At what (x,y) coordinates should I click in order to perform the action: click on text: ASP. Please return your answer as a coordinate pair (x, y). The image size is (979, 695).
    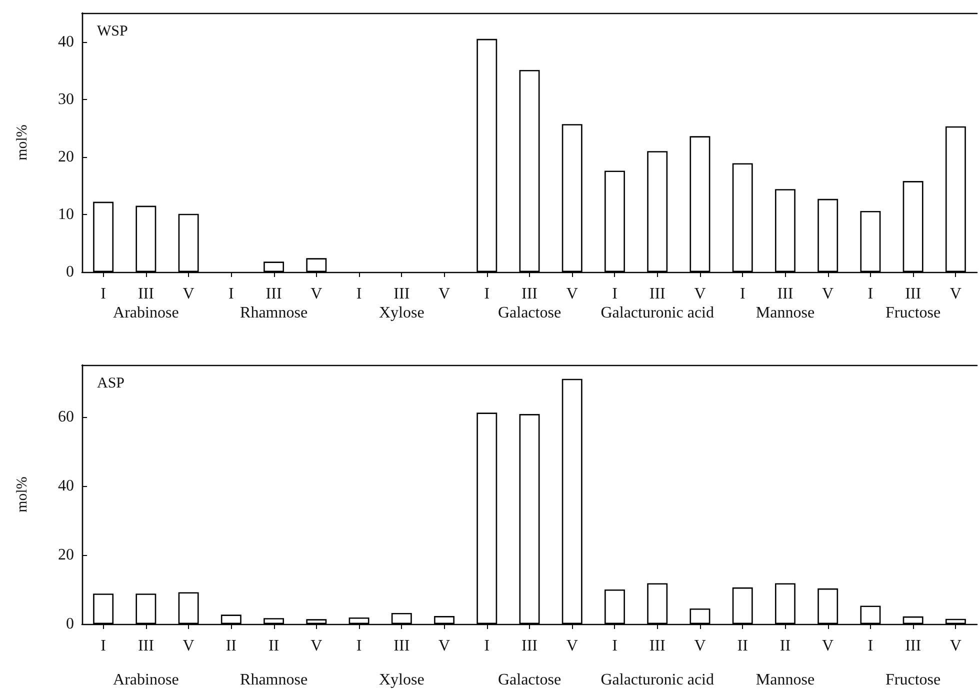
    Looking at the image, I should click on (111, 384).